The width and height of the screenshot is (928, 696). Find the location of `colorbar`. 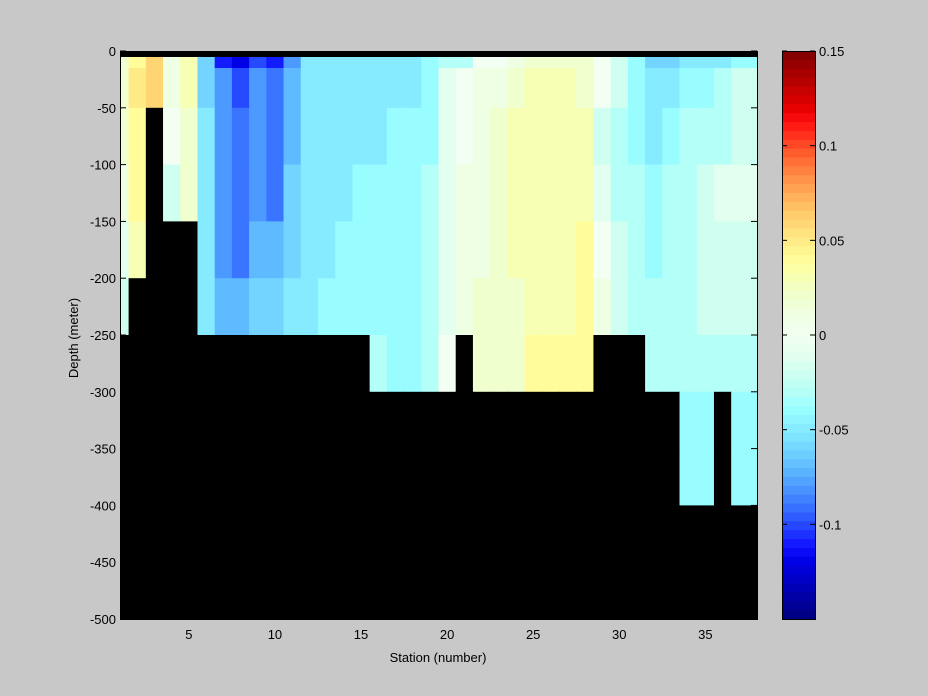

colorbar is located at coordinates (799, 335).